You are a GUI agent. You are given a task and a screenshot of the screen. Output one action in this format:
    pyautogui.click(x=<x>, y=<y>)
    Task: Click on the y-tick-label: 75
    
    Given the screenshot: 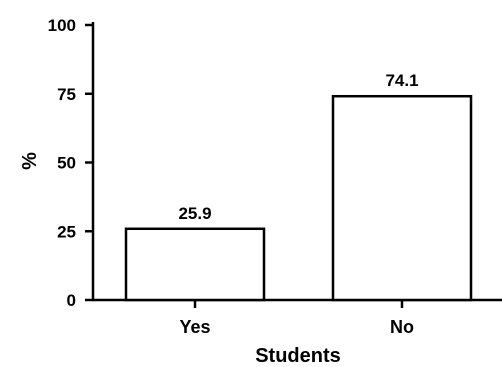 What is the action you would take?
    pyautogui.click(x=66, y=94)
    